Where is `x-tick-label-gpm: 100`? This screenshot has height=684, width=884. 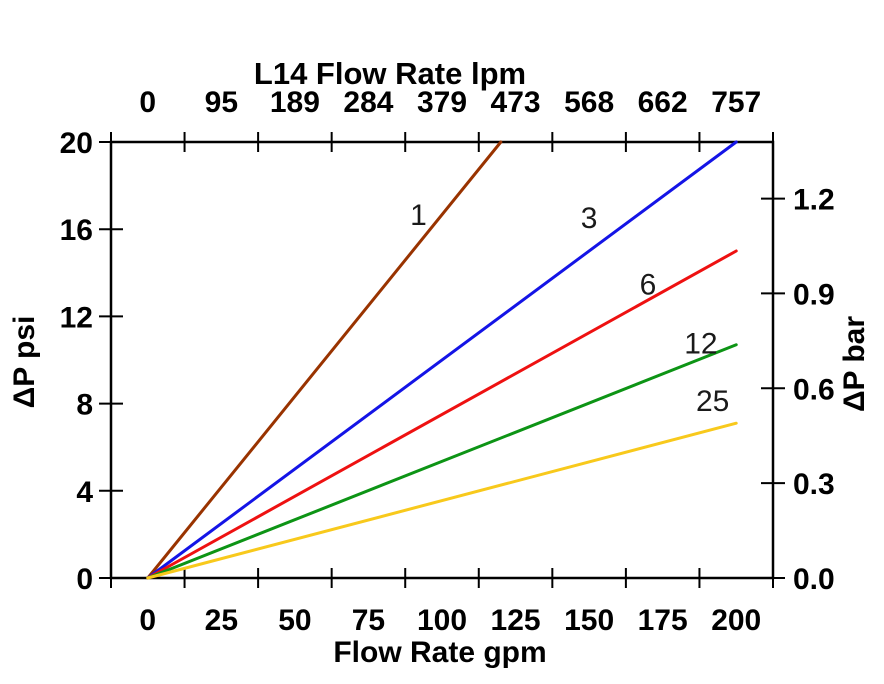 x-tick-label-gpm: 100 is located at coordinates (442, 620).